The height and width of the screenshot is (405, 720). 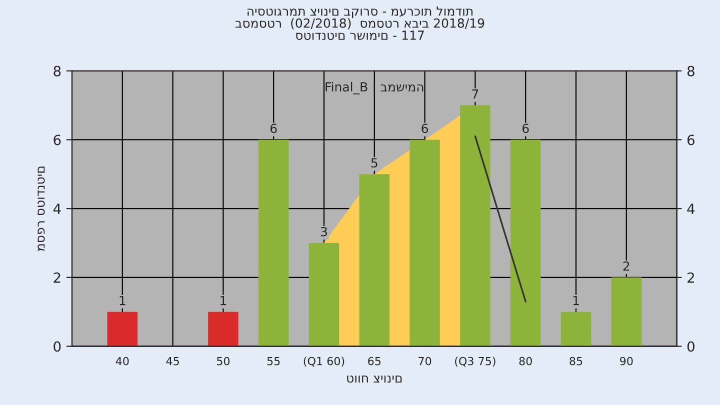 I want to click on chart-title: היסטוגרמת ציונים בקורס - מערכות לומדות בסמסטר (02/2018) סמסטר אביב 2018/19 סטודנטים רשומים - 117, so click(x=360, y=23).